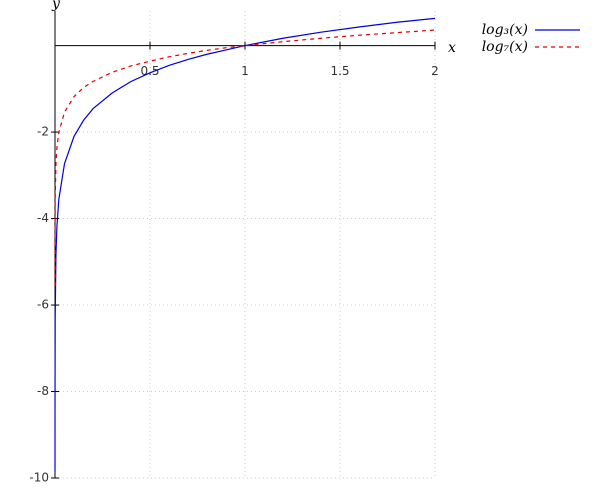 The height and width of the screenshot is (504, 600). What do you see at coordinates (43, 305) in the screenshot?
I see `y-tick-label: -6` at bounding box center [43, 305].